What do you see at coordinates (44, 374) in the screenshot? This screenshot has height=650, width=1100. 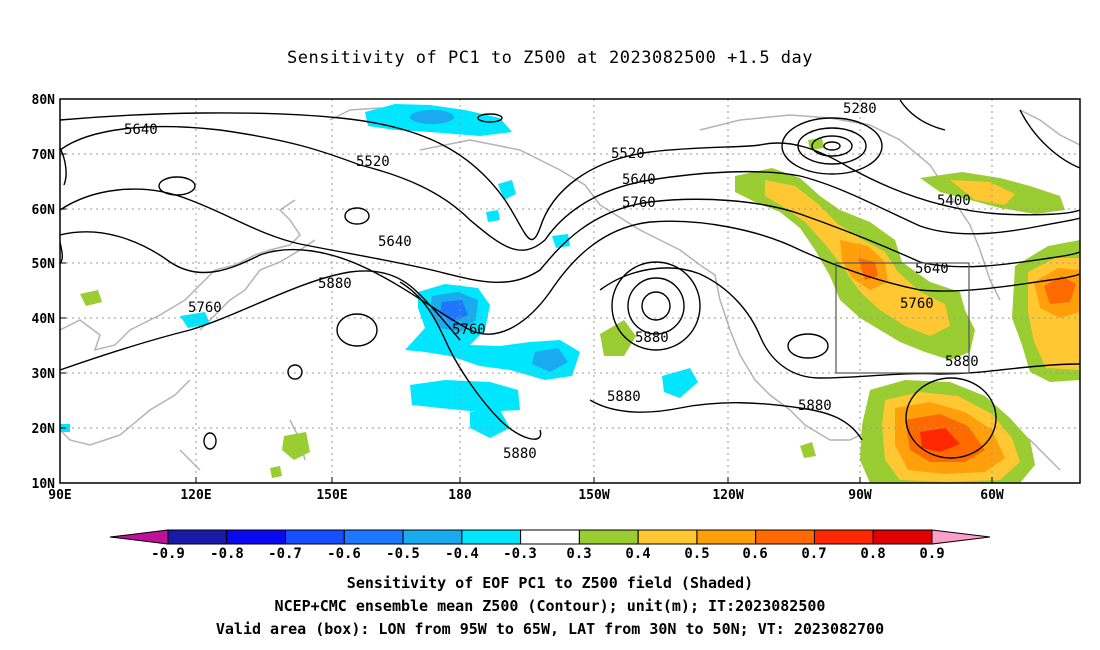 I see `lat-label: 30N` at bounding box center [44, 374].